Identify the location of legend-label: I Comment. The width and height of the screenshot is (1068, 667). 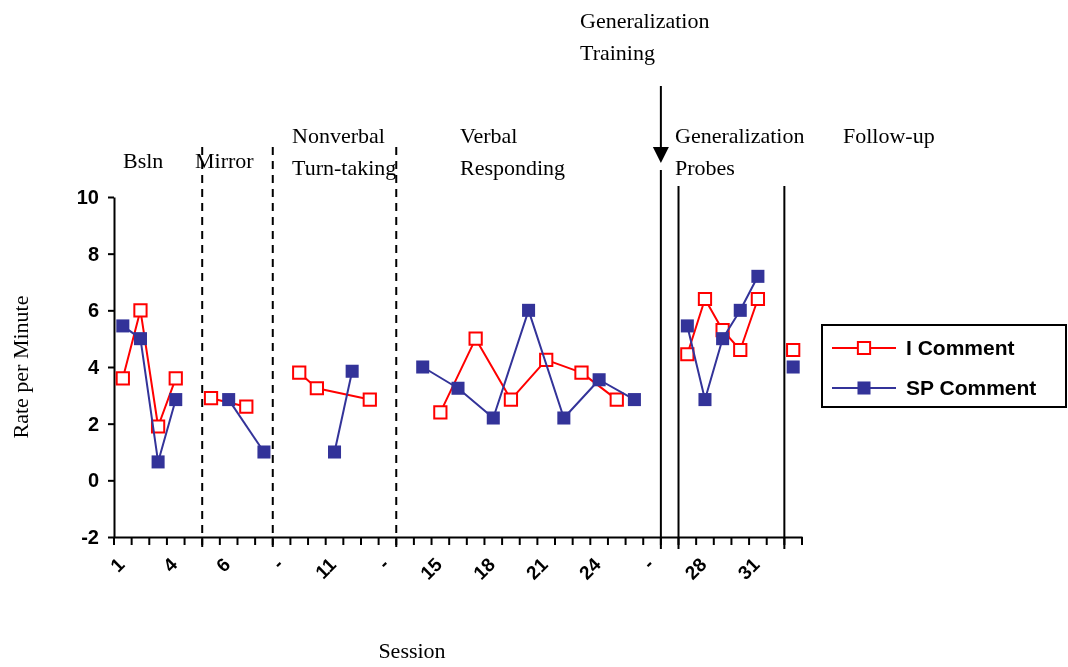
(960, 348).